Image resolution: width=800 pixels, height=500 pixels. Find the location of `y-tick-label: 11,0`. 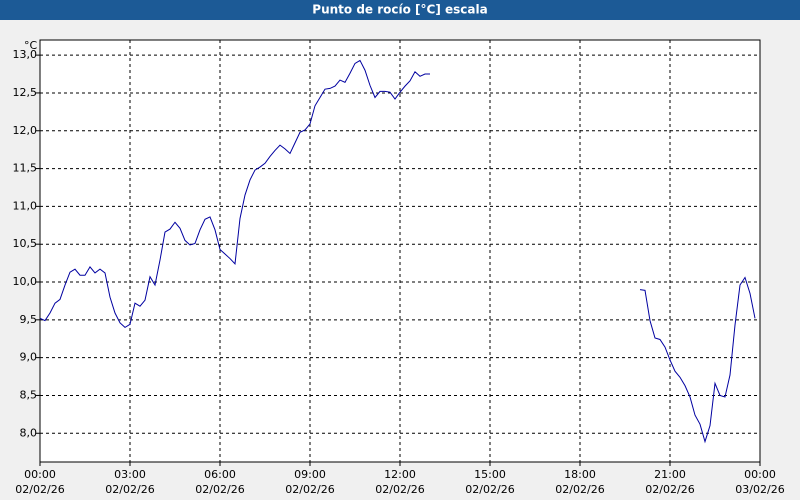

y-tick-label: 11,0 is located at coordinates (25, 205).